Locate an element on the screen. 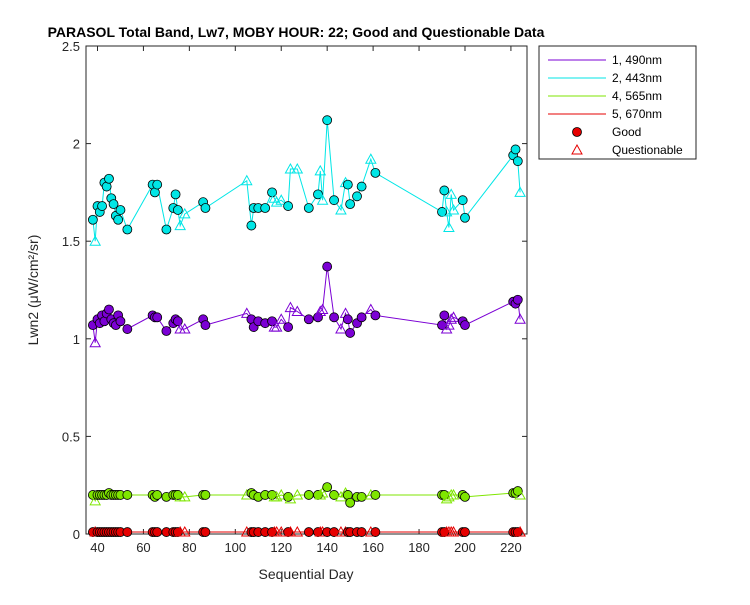 The height and width of the screenshot is (605, 750). y-tick-label: 0.5 is located at coordinates (71, 436).